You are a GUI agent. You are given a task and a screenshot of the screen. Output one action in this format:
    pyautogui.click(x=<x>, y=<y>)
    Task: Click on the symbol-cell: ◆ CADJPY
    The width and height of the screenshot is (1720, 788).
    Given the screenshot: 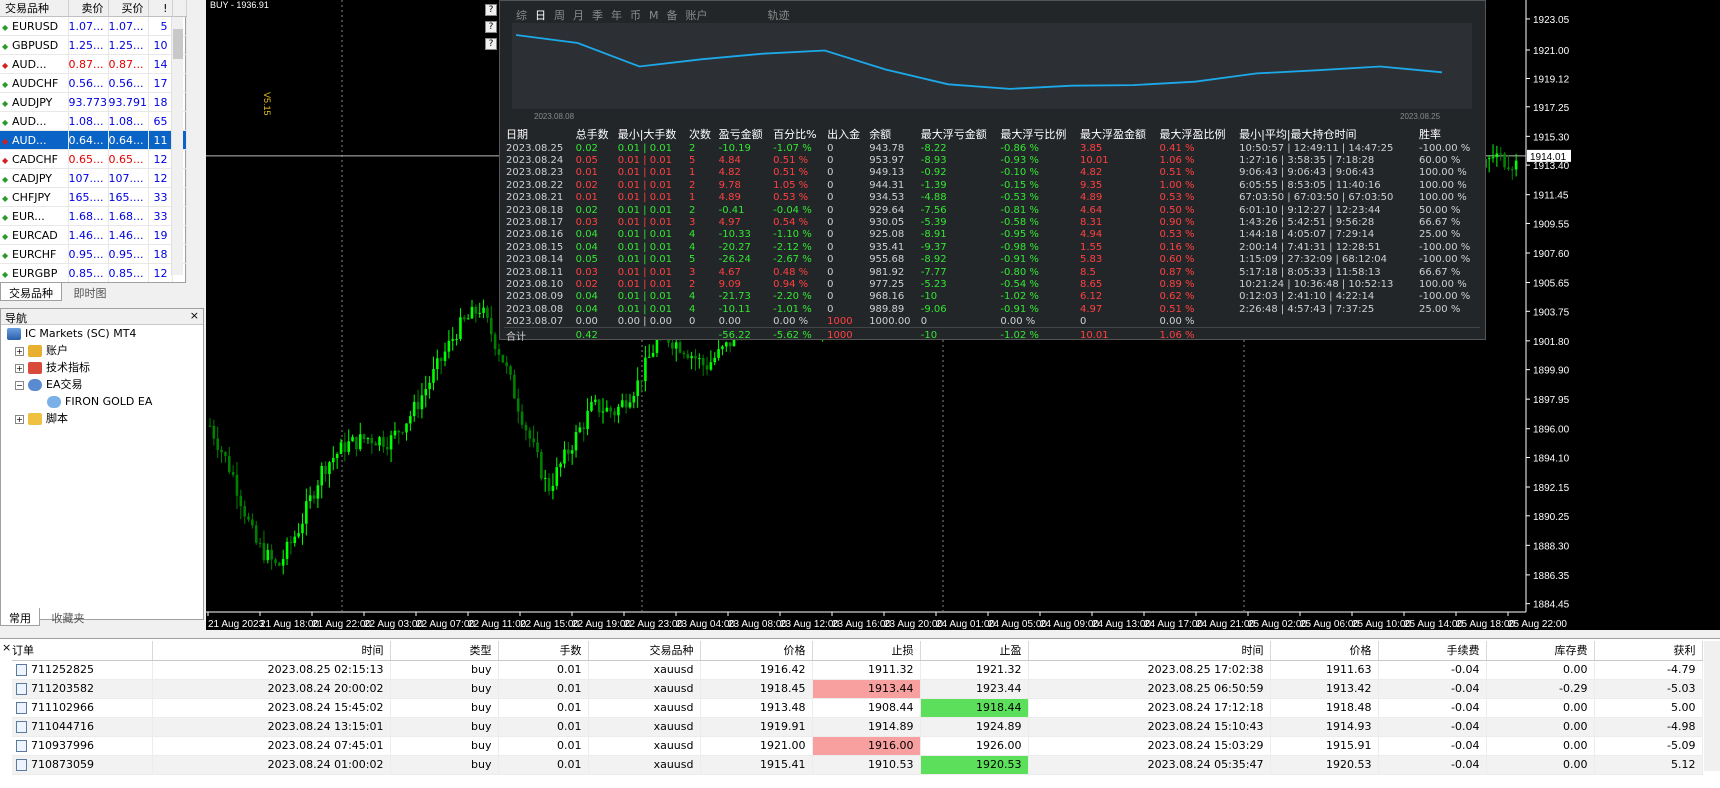 What is the action you would take?
    pyautogui.click(x=34, y=178)
    